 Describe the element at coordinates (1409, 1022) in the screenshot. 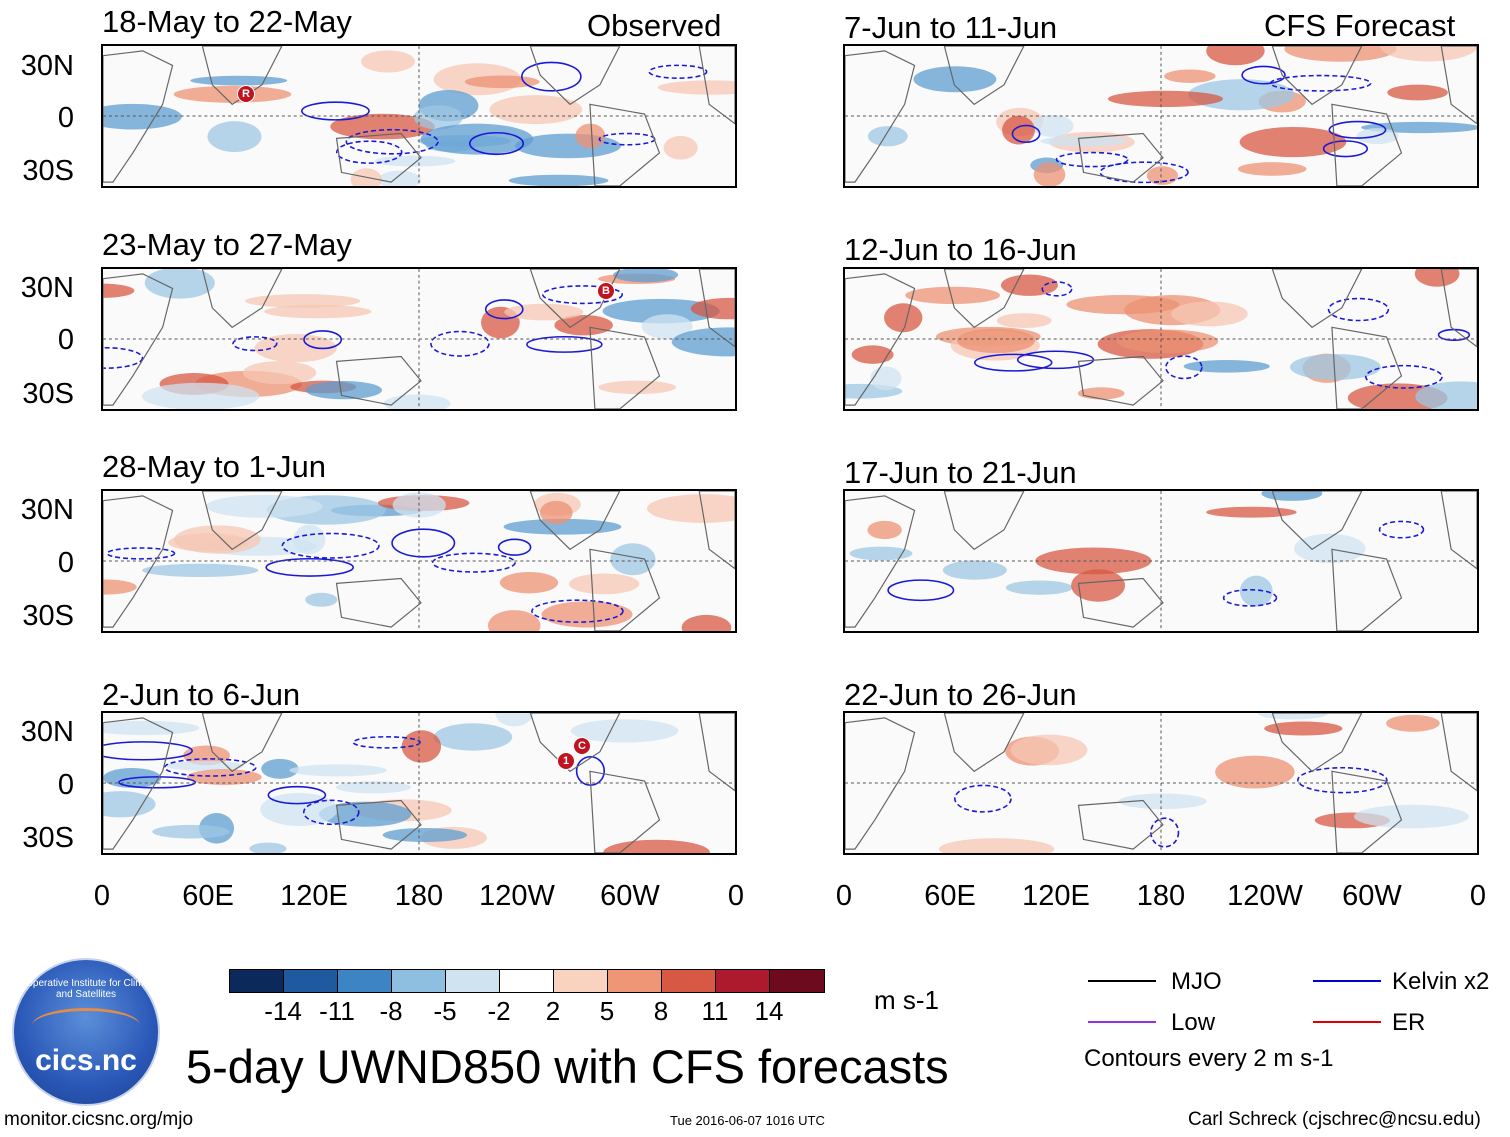

I see `legend-label-er: ER` at that location.